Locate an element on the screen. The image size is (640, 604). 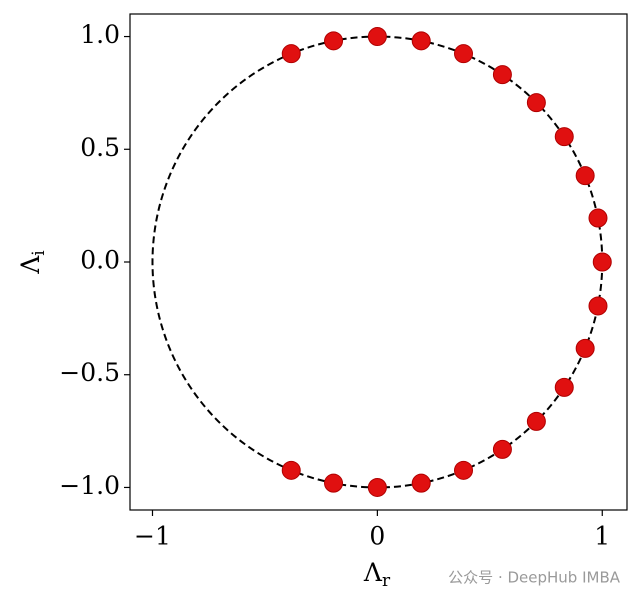
y-tick-label: 1.0 is located at coordinates (100, 34).